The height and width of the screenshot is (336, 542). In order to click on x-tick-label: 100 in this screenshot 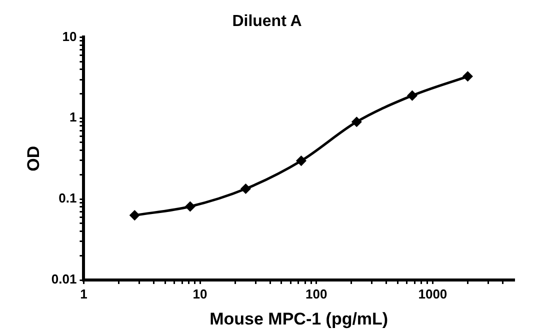, I will do `click(317, 294)`.